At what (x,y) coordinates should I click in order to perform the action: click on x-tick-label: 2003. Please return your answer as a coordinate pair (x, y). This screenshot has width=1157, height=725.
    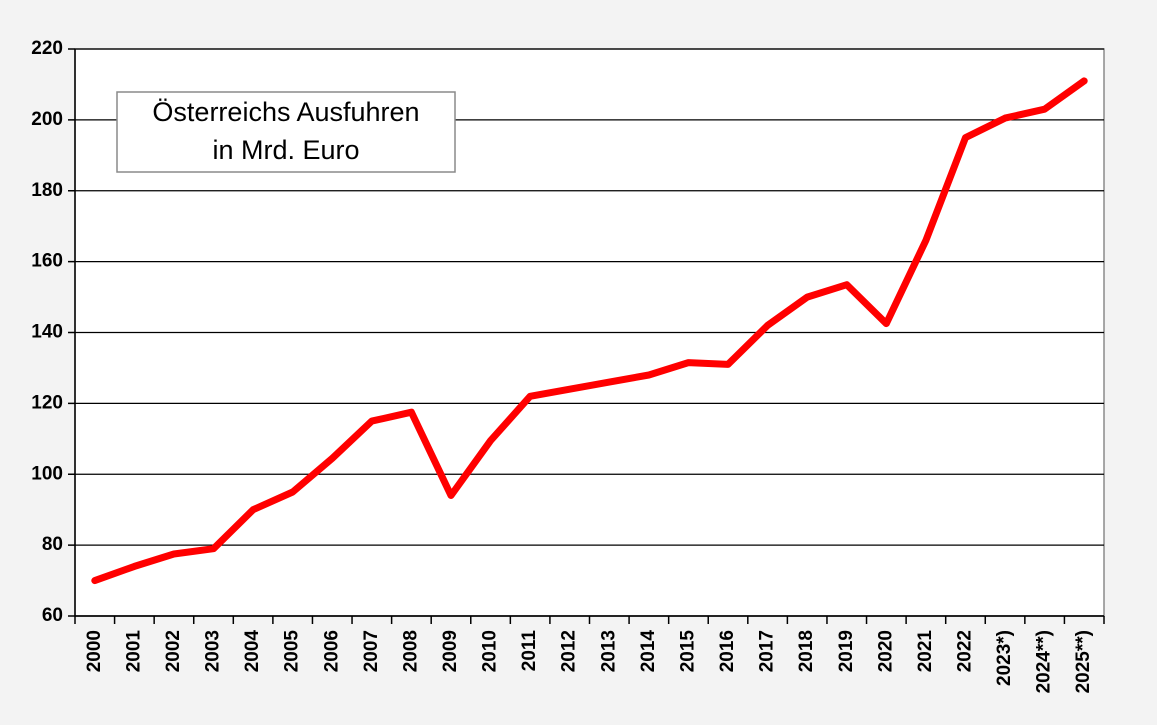
    Looking at the image, I should click on (213, 651).